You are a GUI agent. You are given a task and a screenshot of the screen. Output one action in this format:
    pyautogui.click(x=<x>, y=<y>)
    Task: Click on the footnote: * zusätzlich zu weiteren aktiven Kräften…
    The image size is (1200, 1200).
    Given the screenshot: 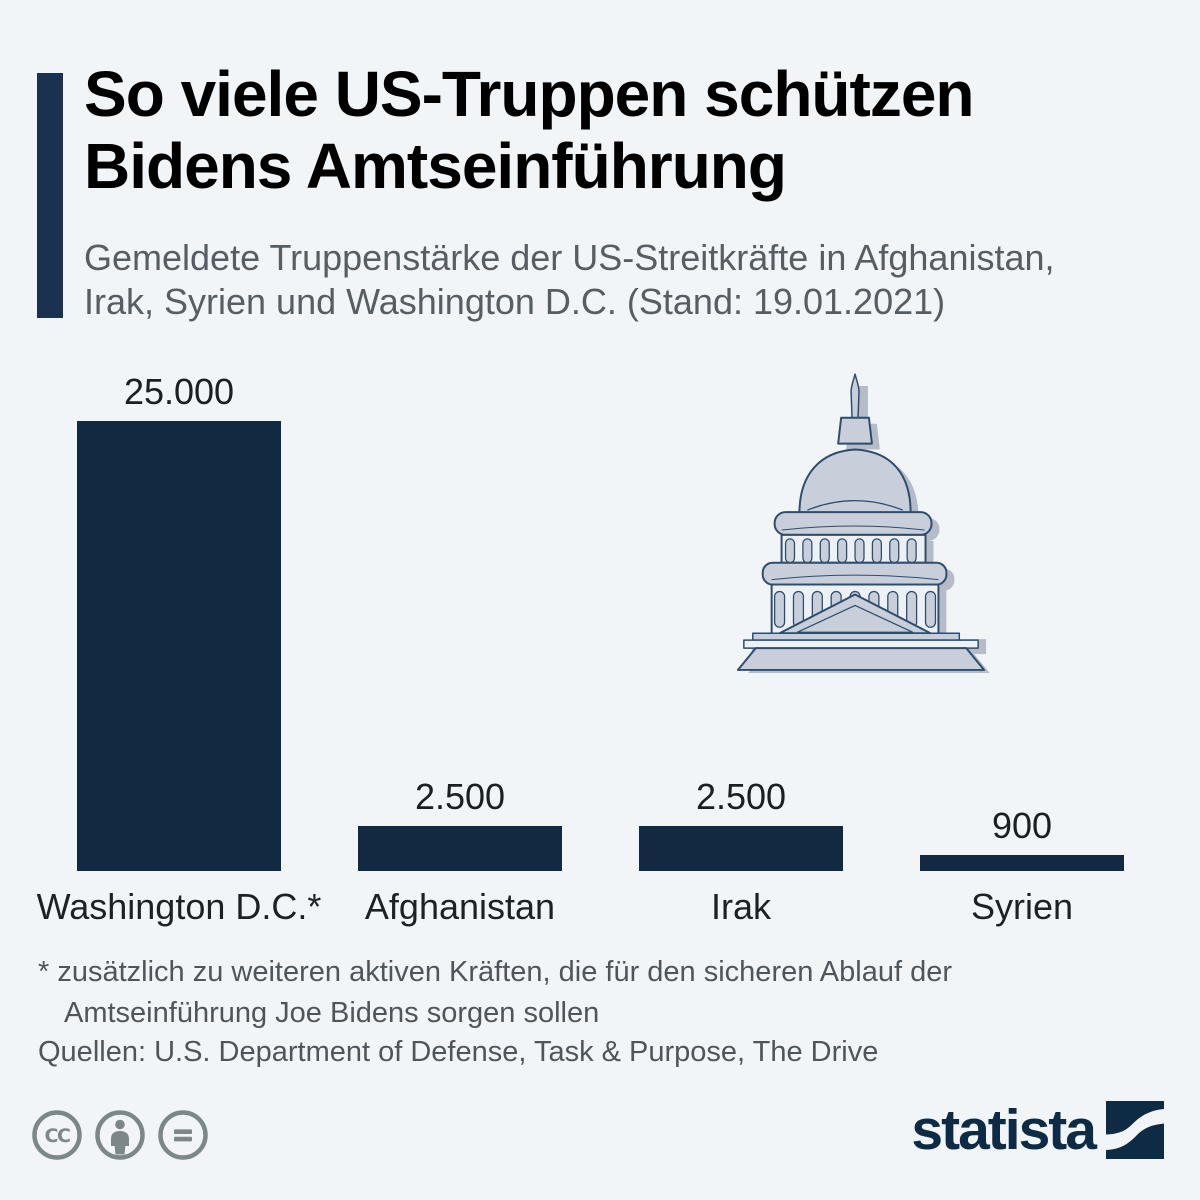 What is the action you would take?
    pyautogui.click(x=495, y=993)
    